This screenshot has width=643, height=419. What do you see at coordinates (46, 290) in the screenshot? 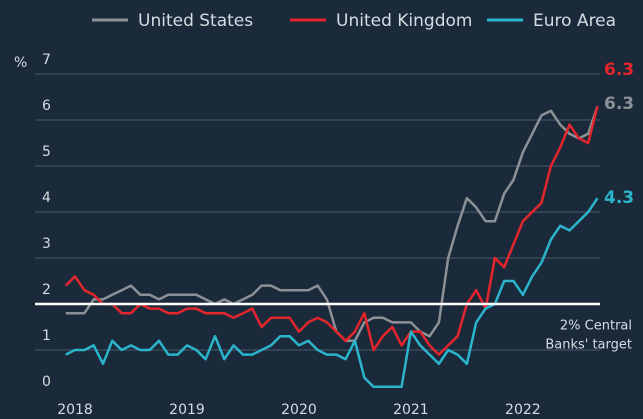
I see `y-tick-label: 2` at bounding box center [46, 290].